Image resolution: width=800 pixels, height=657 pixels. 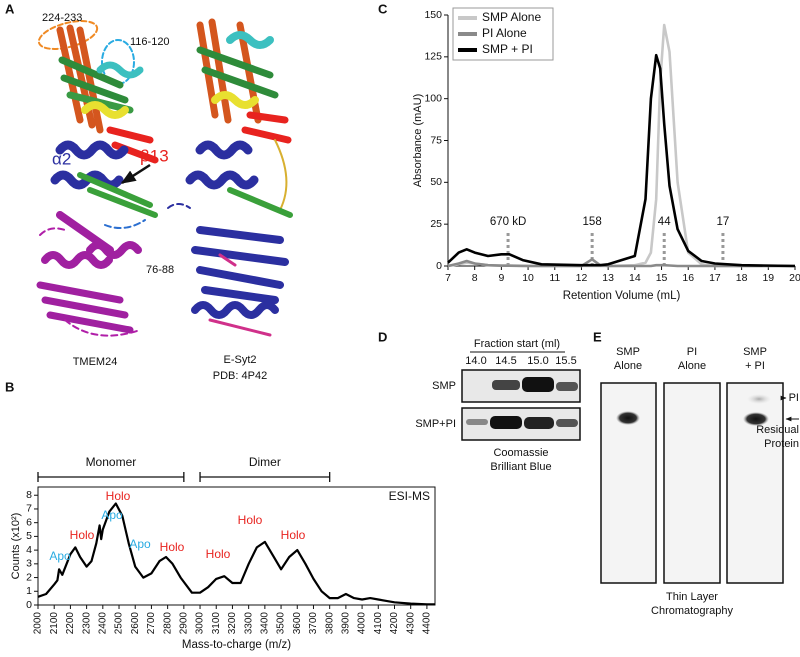 I want to click on y-tick-label: 7, so click(x=29, y=509).